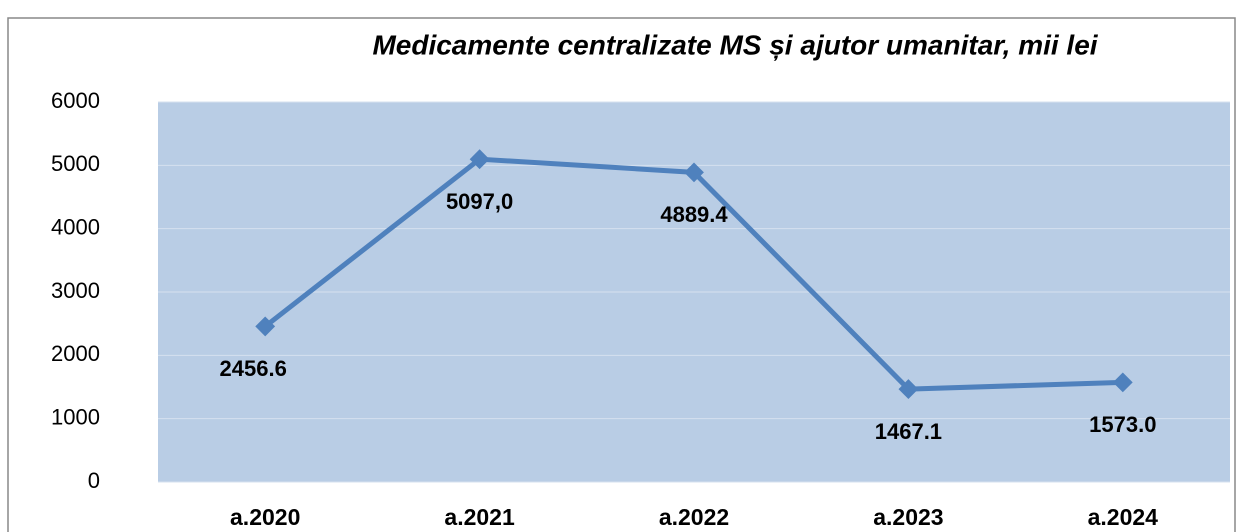  I want to click on data-label: 4889.4, so click(694, 214).